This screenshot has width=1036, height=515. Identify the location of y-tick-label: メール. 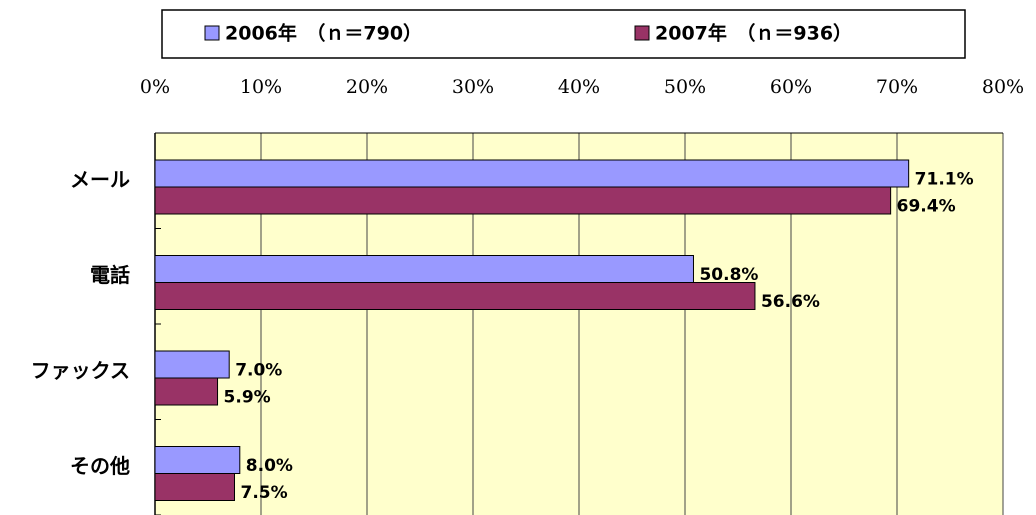
(100, 179).